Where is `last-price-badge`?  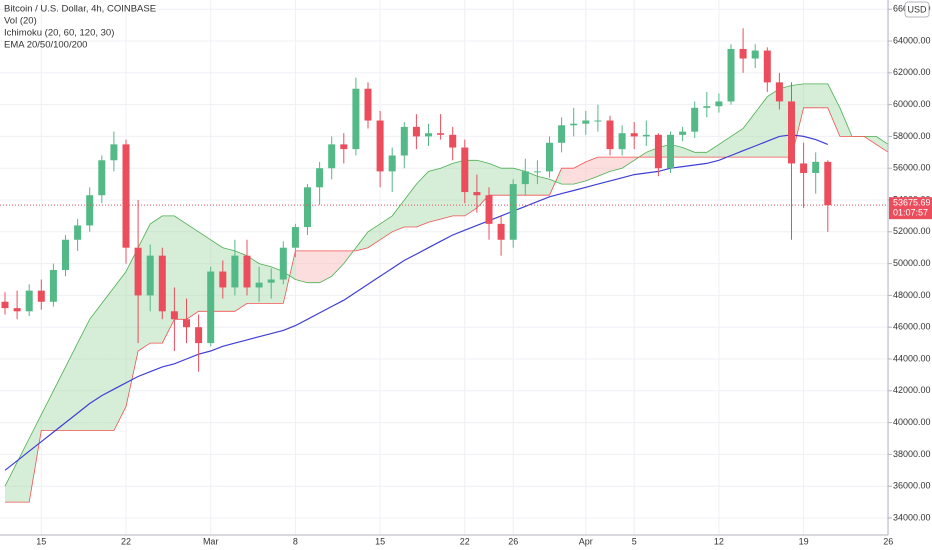 last-price-badge is located at coordinates (910, 208).